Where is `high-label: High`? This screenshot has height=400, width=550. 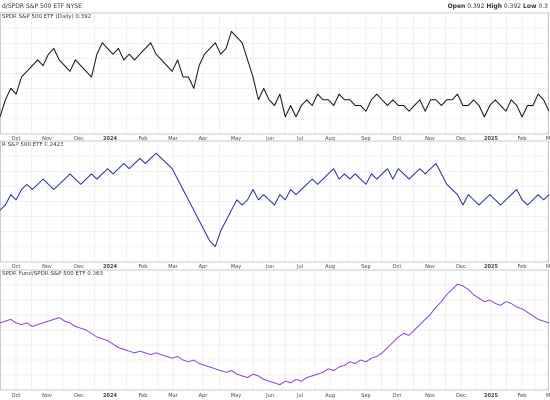
high-label: High is located at coordinates (494, 6).